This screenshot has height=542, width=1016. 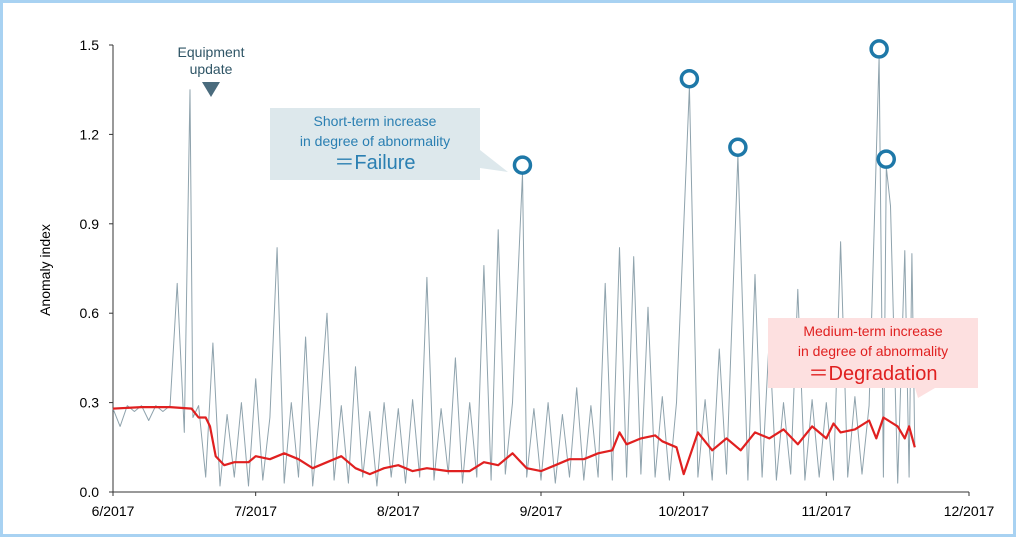 I want to click on y-tick-label: 1.2, so click(x=90, y=134).